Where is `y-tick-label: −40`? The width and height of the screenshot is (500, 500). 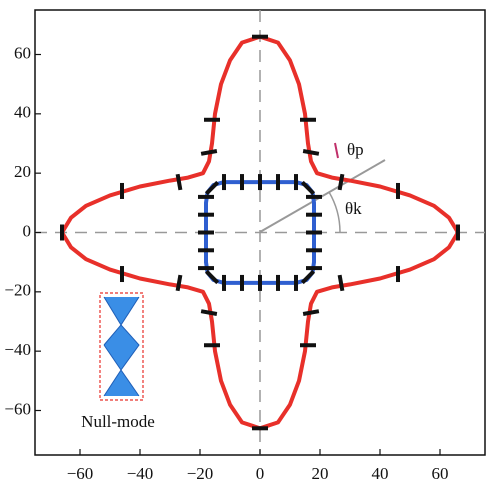
y-tick-label: −40 is located at coordinates (17, 349).